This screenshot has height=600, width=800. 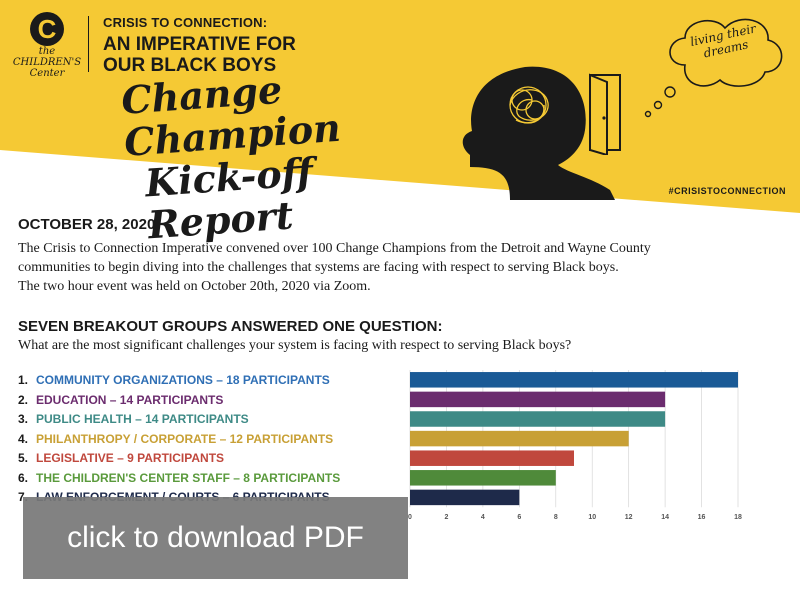 I want to click on x-tick-label: 18, so click(x=738, y=517).